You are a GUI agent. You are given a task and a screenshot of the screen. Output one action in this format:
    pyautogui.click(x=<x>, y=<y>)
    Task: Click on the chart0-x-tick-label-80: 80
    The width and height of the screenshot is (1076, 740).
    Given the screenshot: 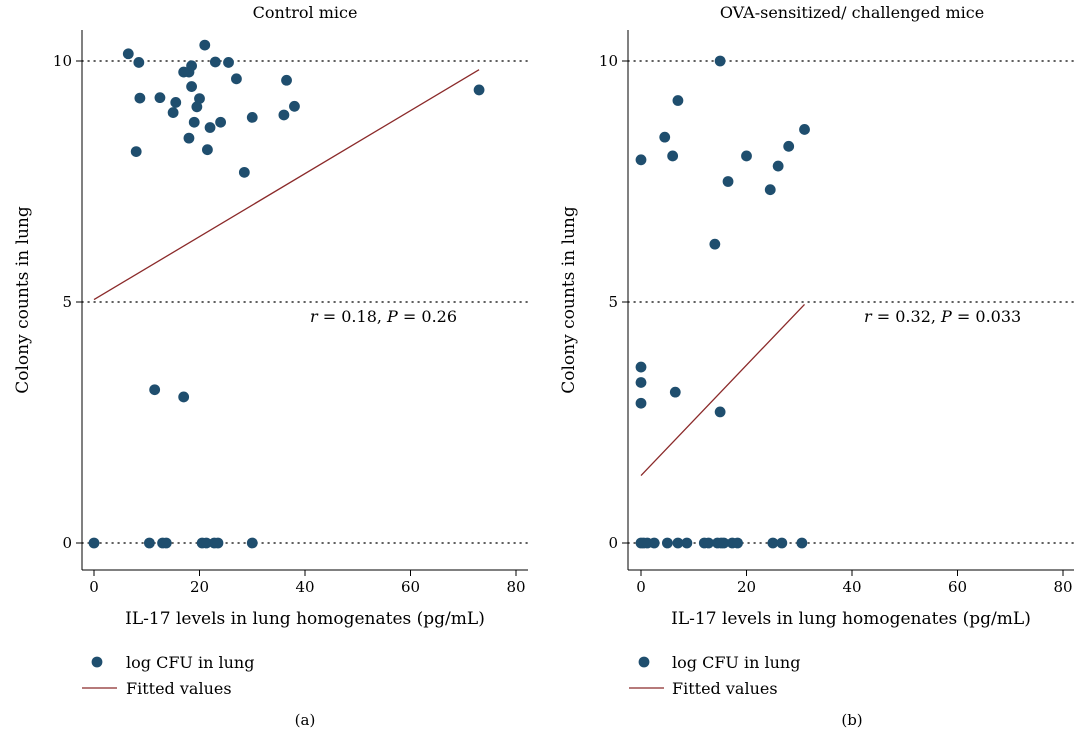 What is the action you would take?
    pyautogui.click(x=515, y=587)
    